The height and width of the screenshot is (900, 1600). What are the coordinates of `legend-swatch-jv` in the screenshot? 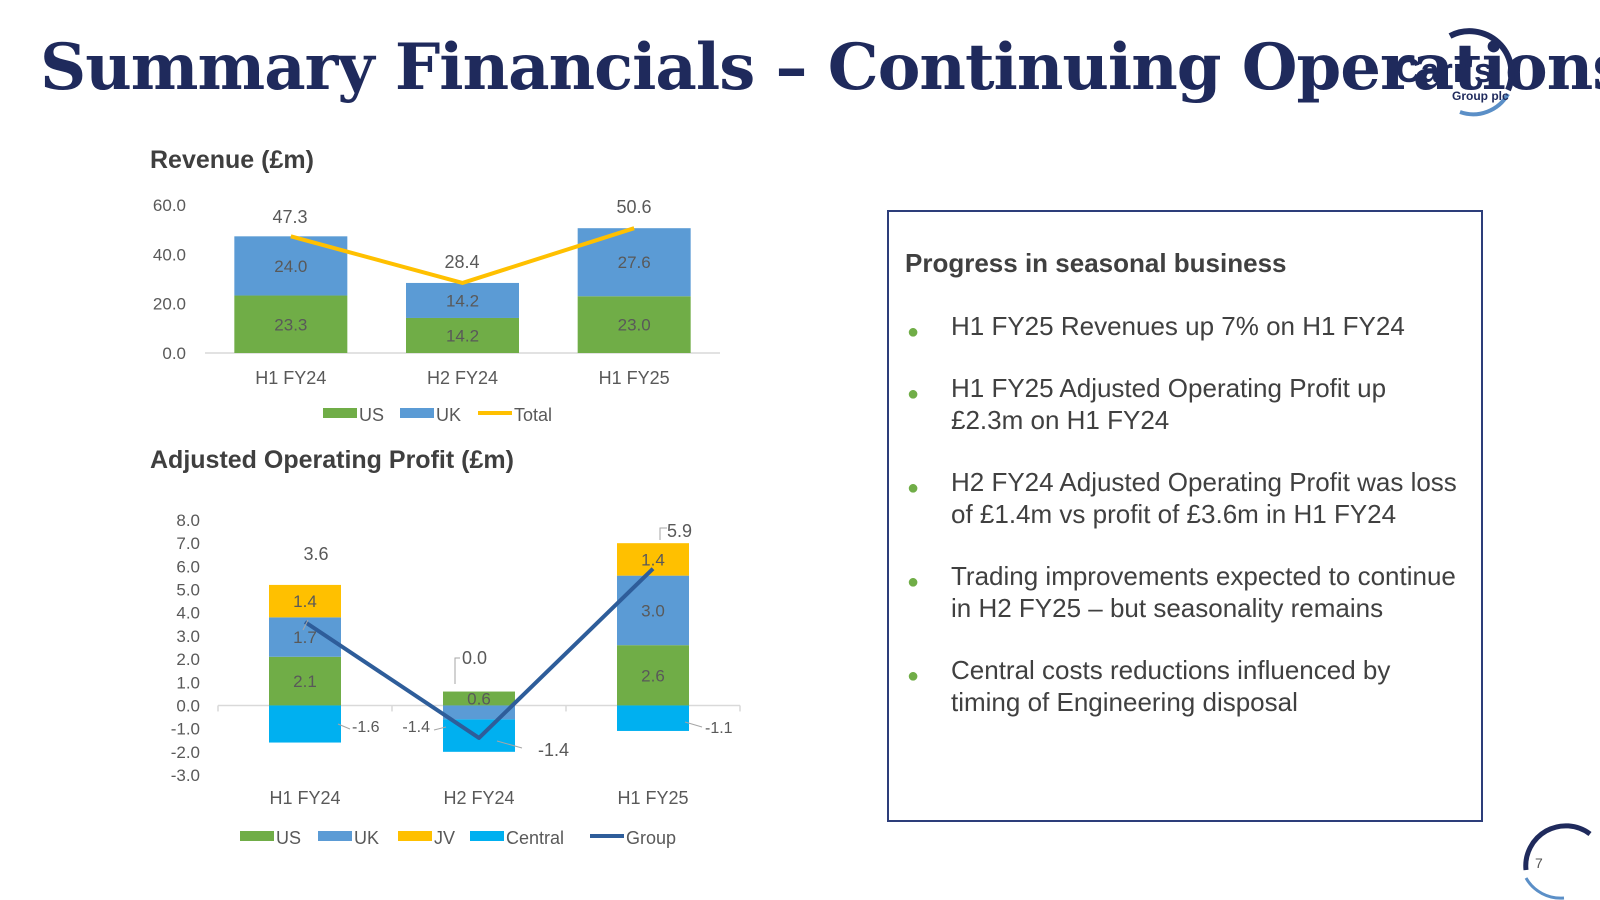 It's located at (415, 836).